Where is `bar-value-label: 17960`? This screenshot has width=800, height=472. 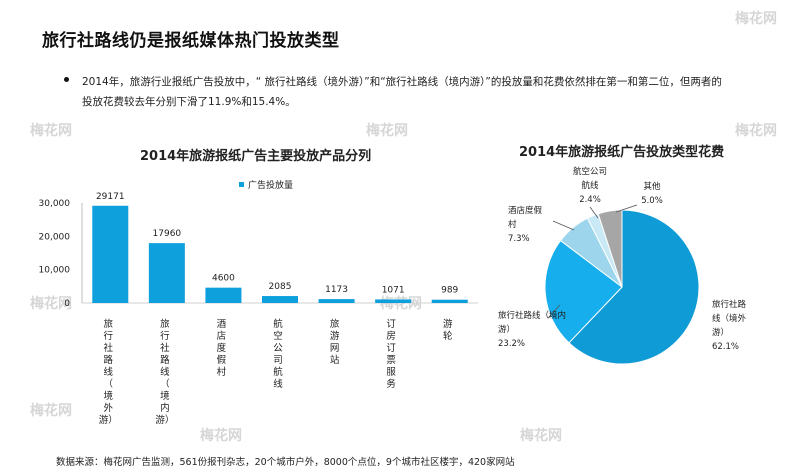
bar-value-label: 17960 is located at coordinates (167, 234).